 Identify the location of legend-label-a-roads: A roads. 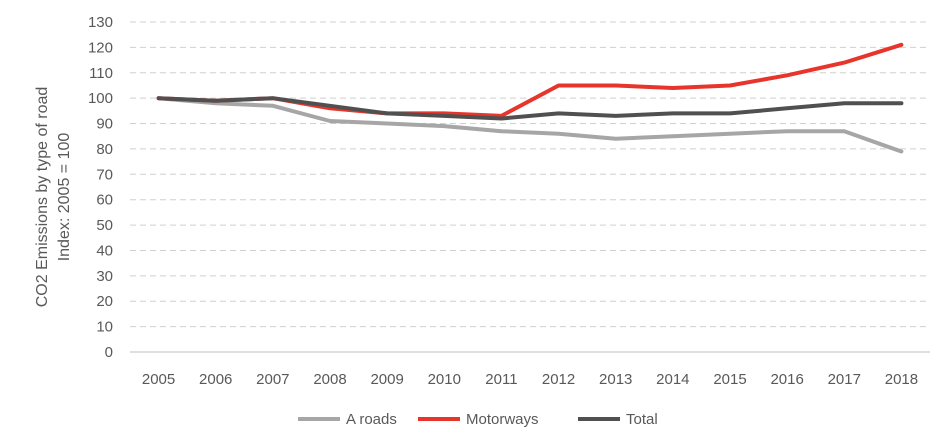
(371, 419).